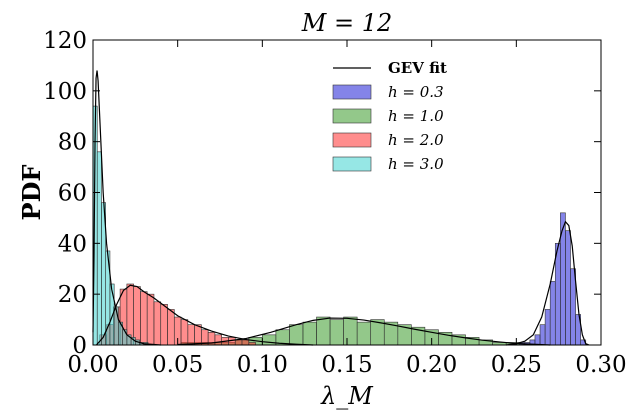 This screenshot has width=634, height=416. What do you see at coordinates (164, 325) in the screenshot?
I see `bar-series2-bin9` at bounding box center [164, 325].